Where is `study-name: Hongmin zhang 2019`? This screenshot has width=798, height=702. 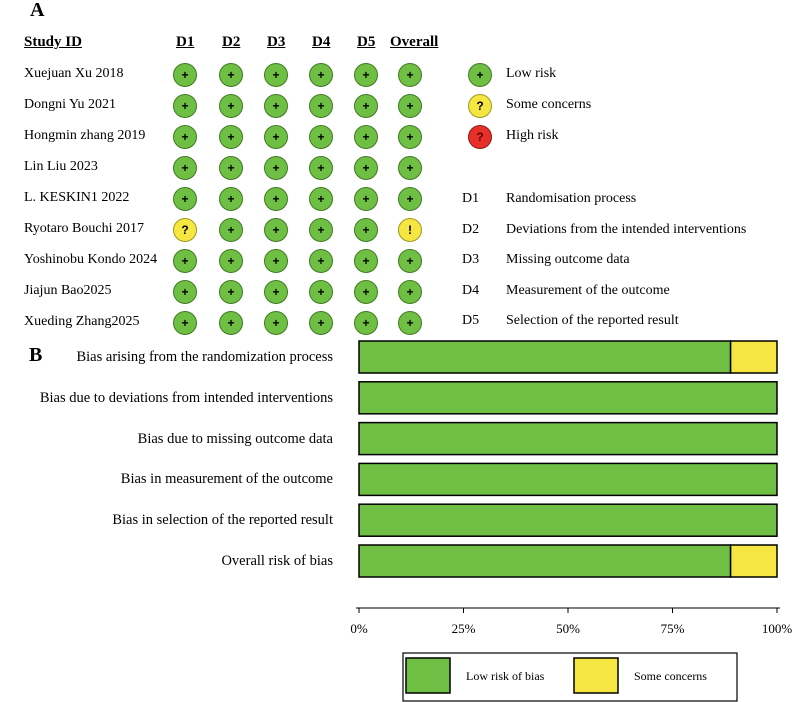
study-name: Hongmin zhang 2019 is located at coordinates (85, 135).